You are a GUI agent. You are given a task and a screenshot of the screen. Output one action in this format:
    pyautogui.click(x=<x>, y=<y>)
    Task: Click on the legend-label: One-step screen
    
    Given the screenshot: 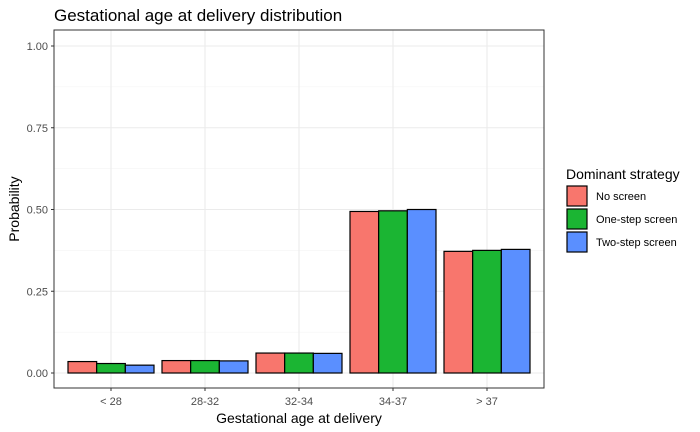 What is the action you would take?
    pyautogui.click(x=636, y=220)
    